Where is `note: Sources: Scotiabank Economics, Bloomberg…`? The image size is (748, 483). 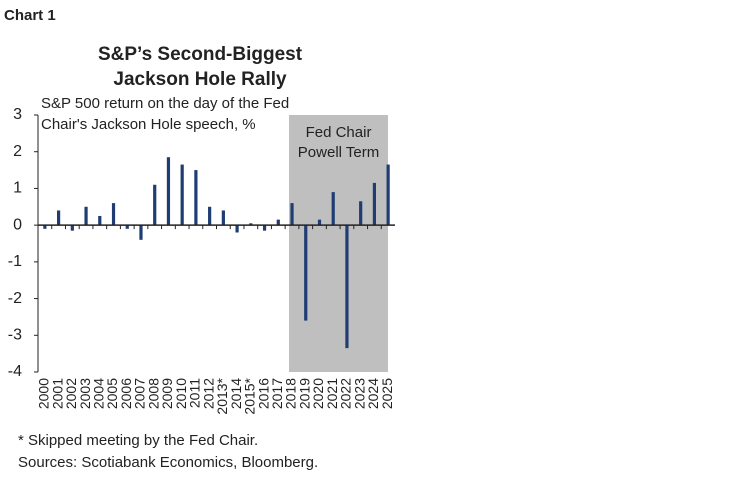 note: Sources: Scotiabank Economics, Bloomberg… is located at coordinates (168, 462).